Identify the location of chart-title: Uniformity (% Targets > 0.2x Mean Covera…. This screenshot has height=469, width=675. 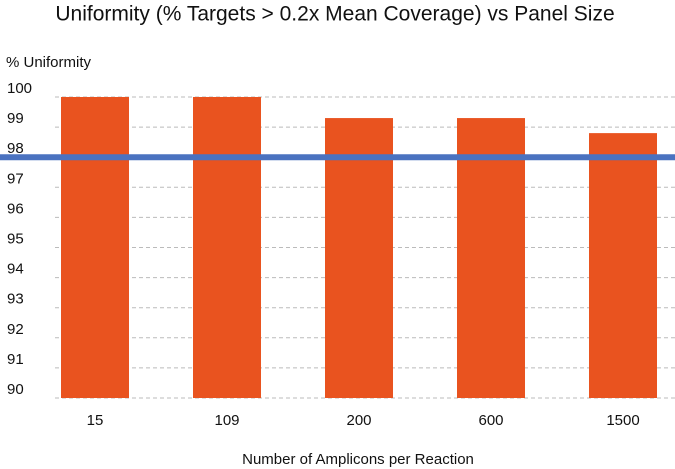
(334, 14).